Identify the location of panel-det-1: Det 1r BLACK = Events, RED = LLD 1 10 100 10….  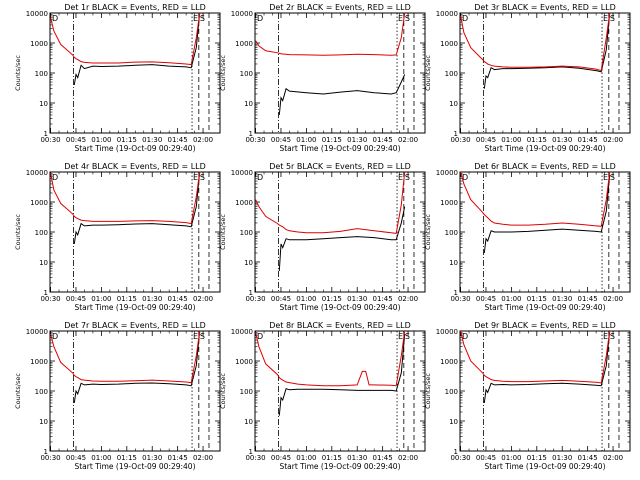
(117, 78).